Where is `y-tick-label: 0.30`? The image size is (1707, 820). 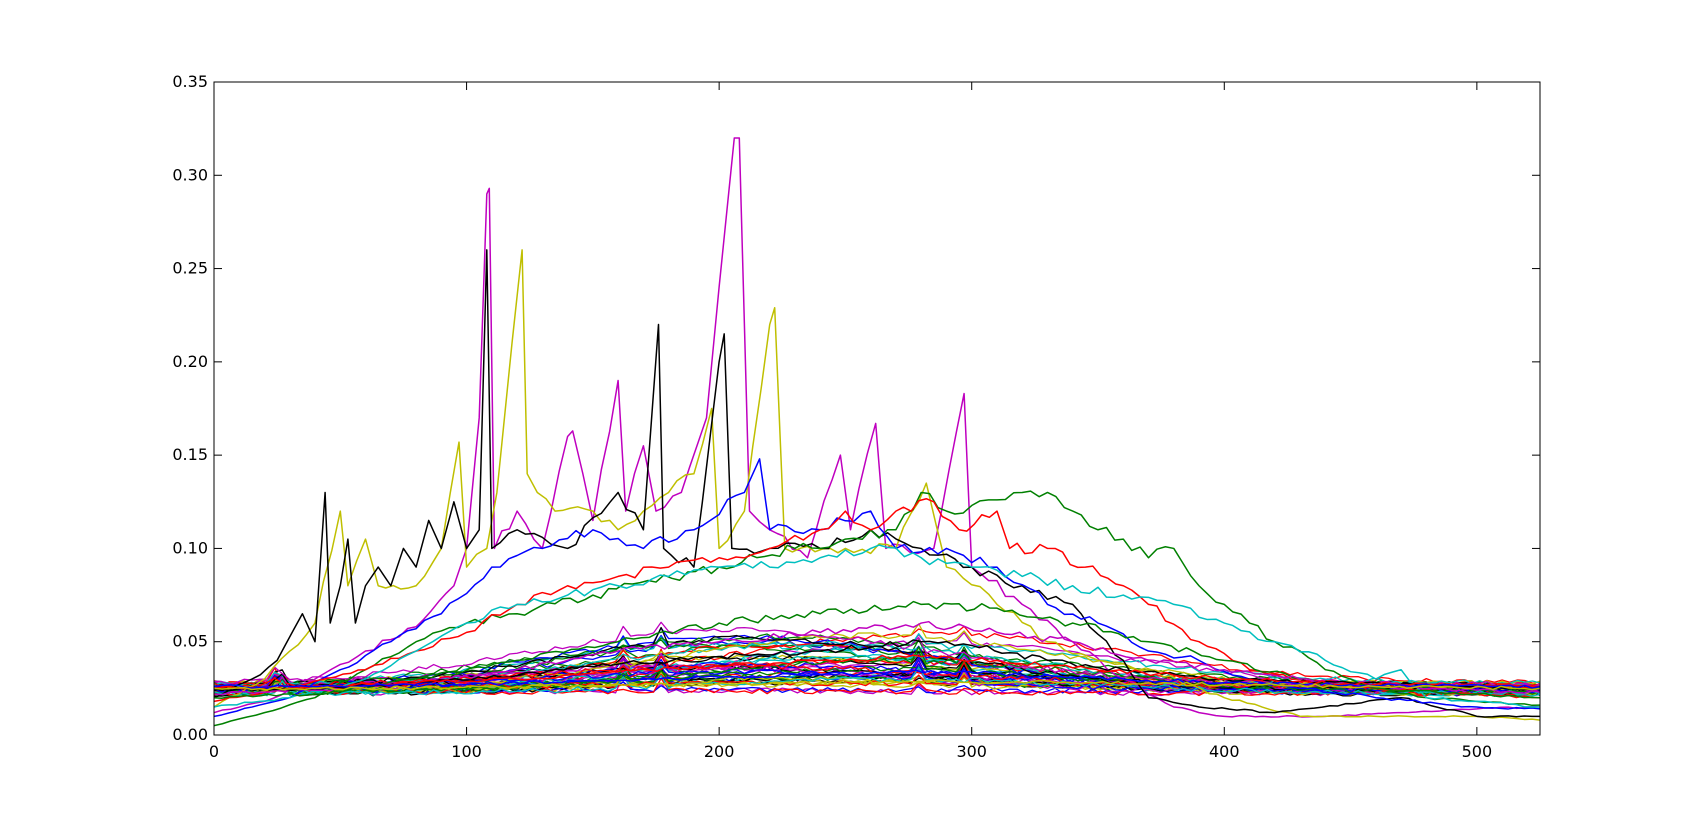
y-tick-label: 0.30 is located at coordinates (190, 174).